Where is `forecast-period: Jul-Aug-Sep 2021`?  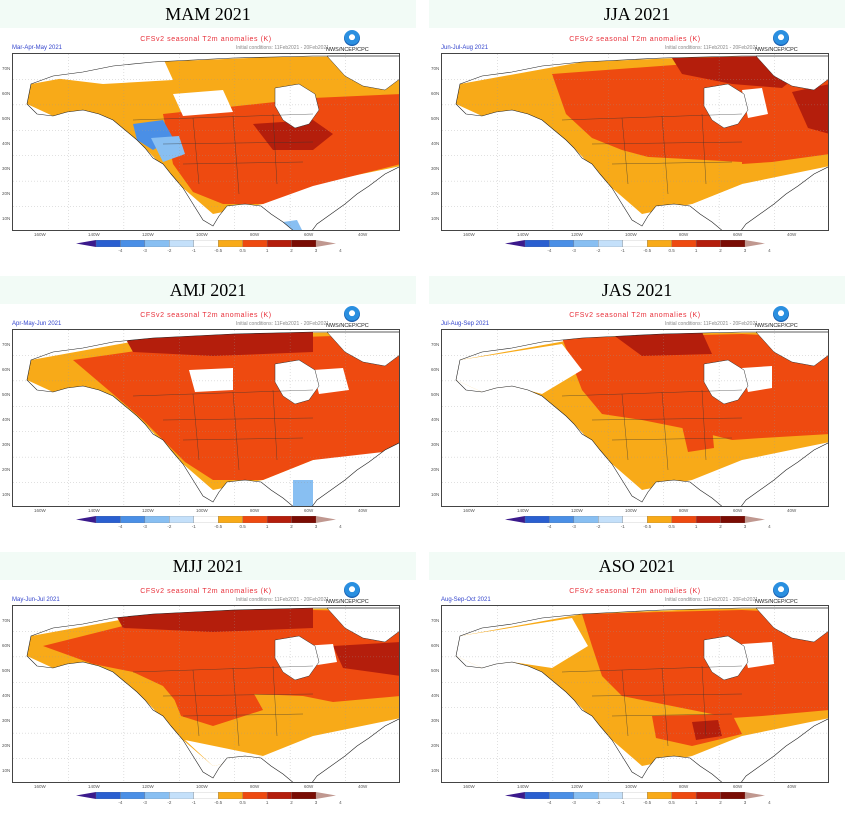 forecast-period: Jul-Aug-Sep 2021 is located at coordinates (465, 324).